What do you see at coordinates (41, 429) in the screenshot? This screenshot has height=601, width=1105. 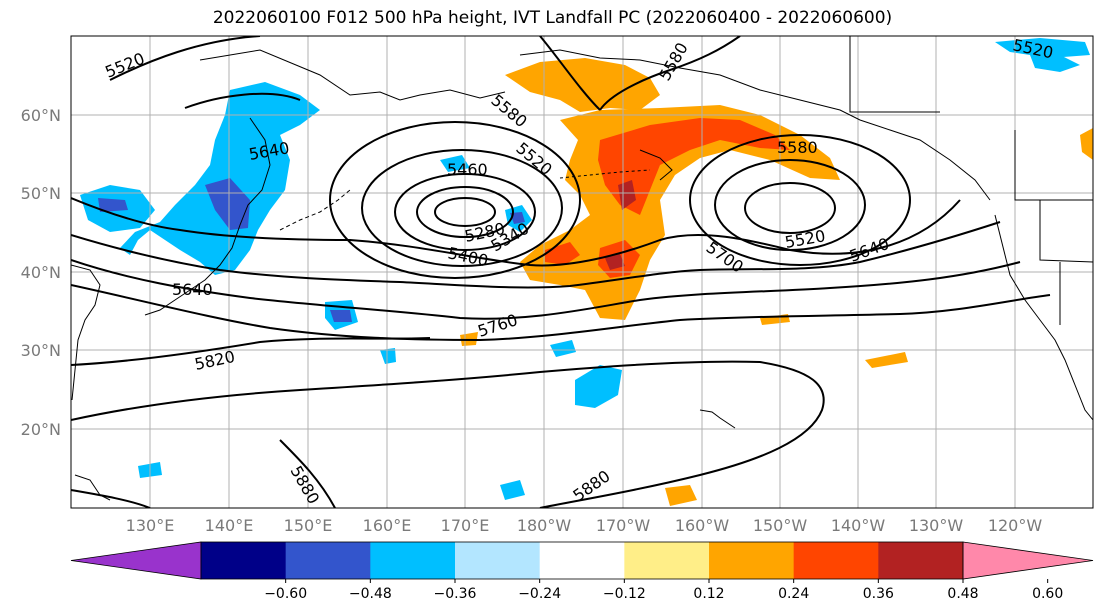 I see `lat-label: 20°N` at bounding box center [41, 429].